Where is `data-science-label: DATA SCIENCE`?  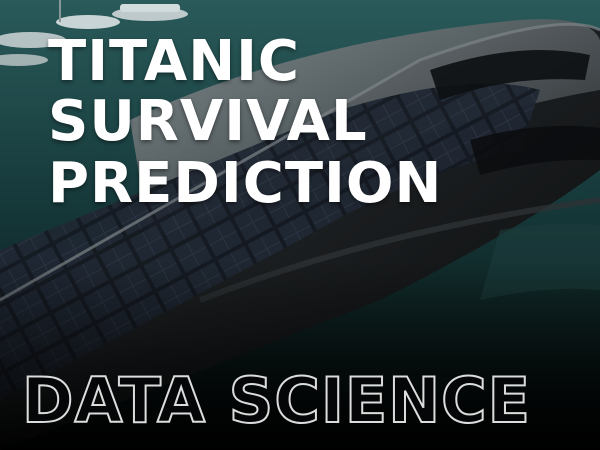 data-science-label: DATA SCIENCE is located at coordinates (276, 400).